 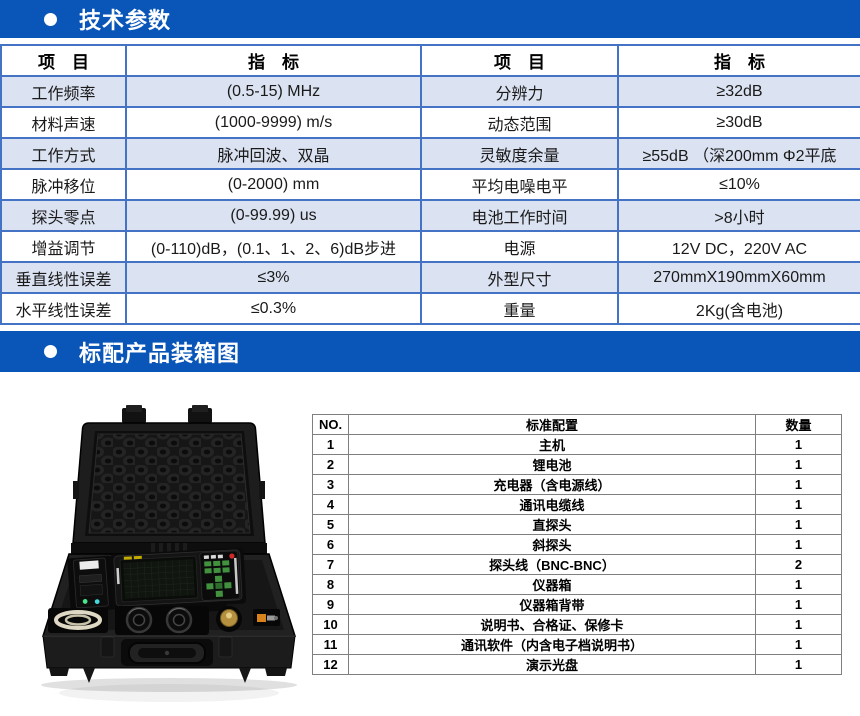 What do you see at coordinates (430, 19) in the screenshot?
I see `section-header-tech: 技术参数` at bounding box center [430, 19].